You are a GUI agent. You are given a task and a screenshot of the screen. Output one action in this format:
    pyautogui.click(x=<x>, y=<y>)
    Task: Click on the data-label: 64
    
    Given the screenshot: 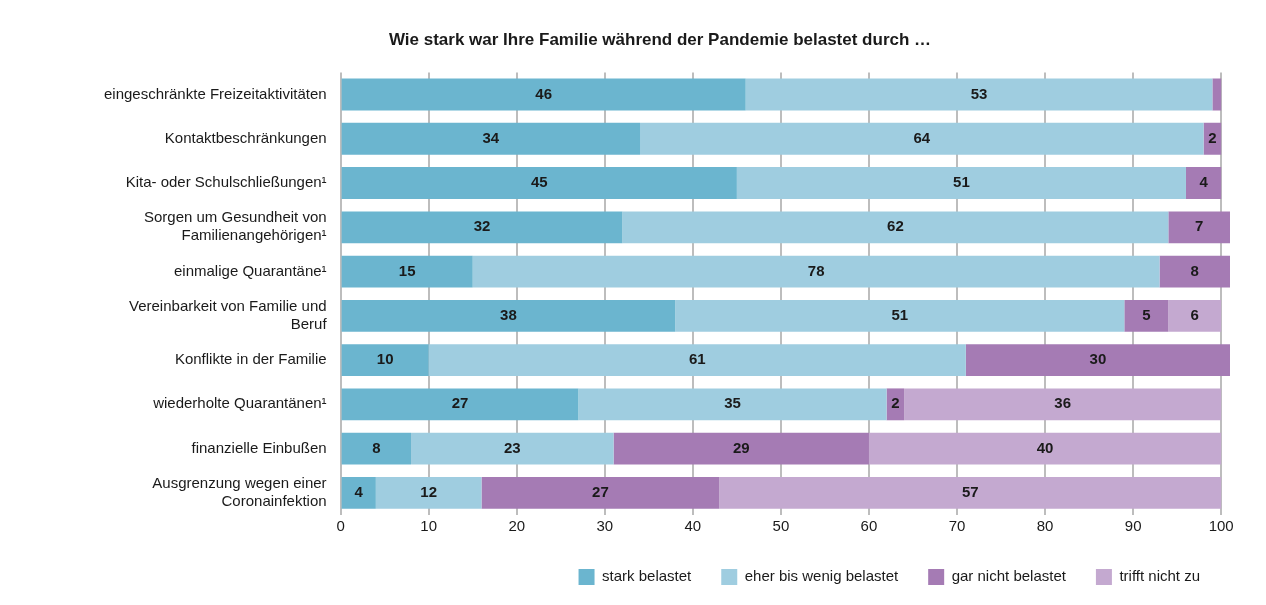 What is the action you would take?
    pyautogui.click(x=922, y=137)
    